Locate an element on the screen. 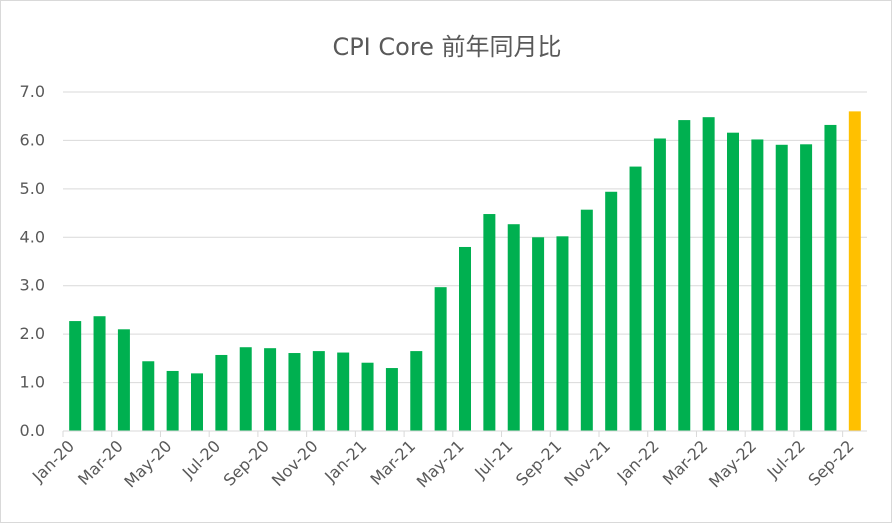  y-tick-label: 2.0 is located at coordinates (32, 333).